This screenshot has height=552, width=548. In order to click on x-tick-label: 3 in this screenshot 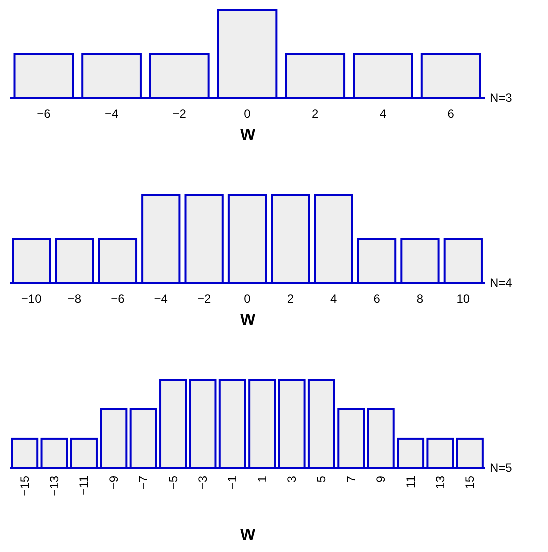, I will do `click(292, 479)`.